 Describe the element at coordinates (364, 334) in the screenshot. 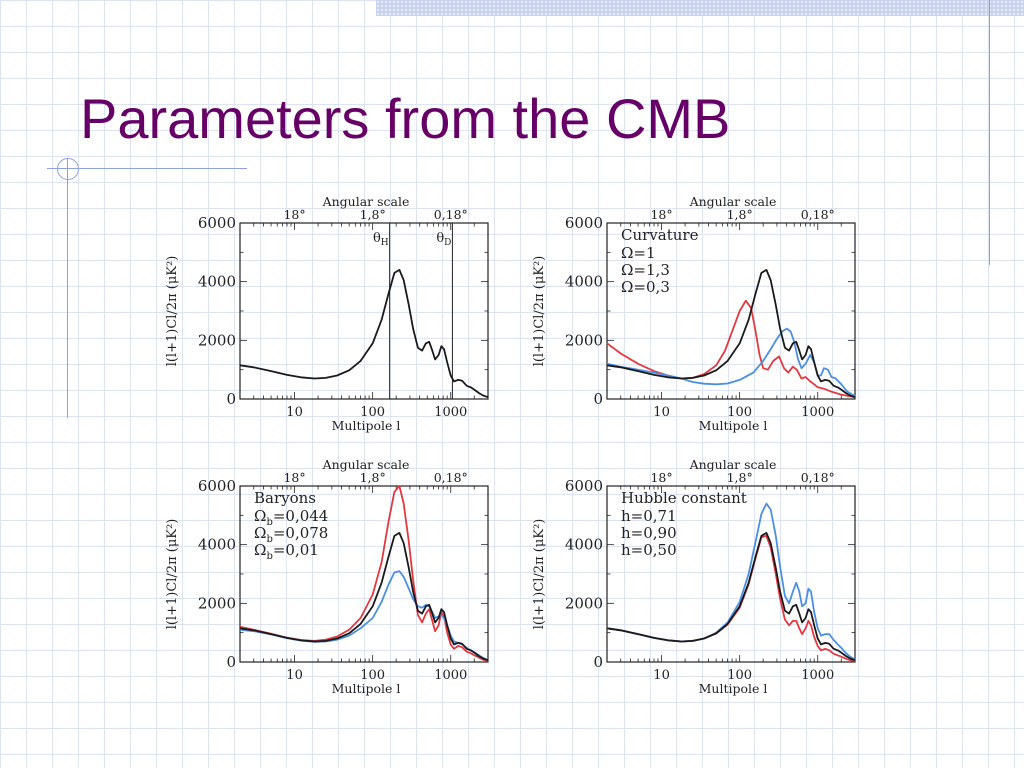

I see `series-line-power-spectrum` at that location.